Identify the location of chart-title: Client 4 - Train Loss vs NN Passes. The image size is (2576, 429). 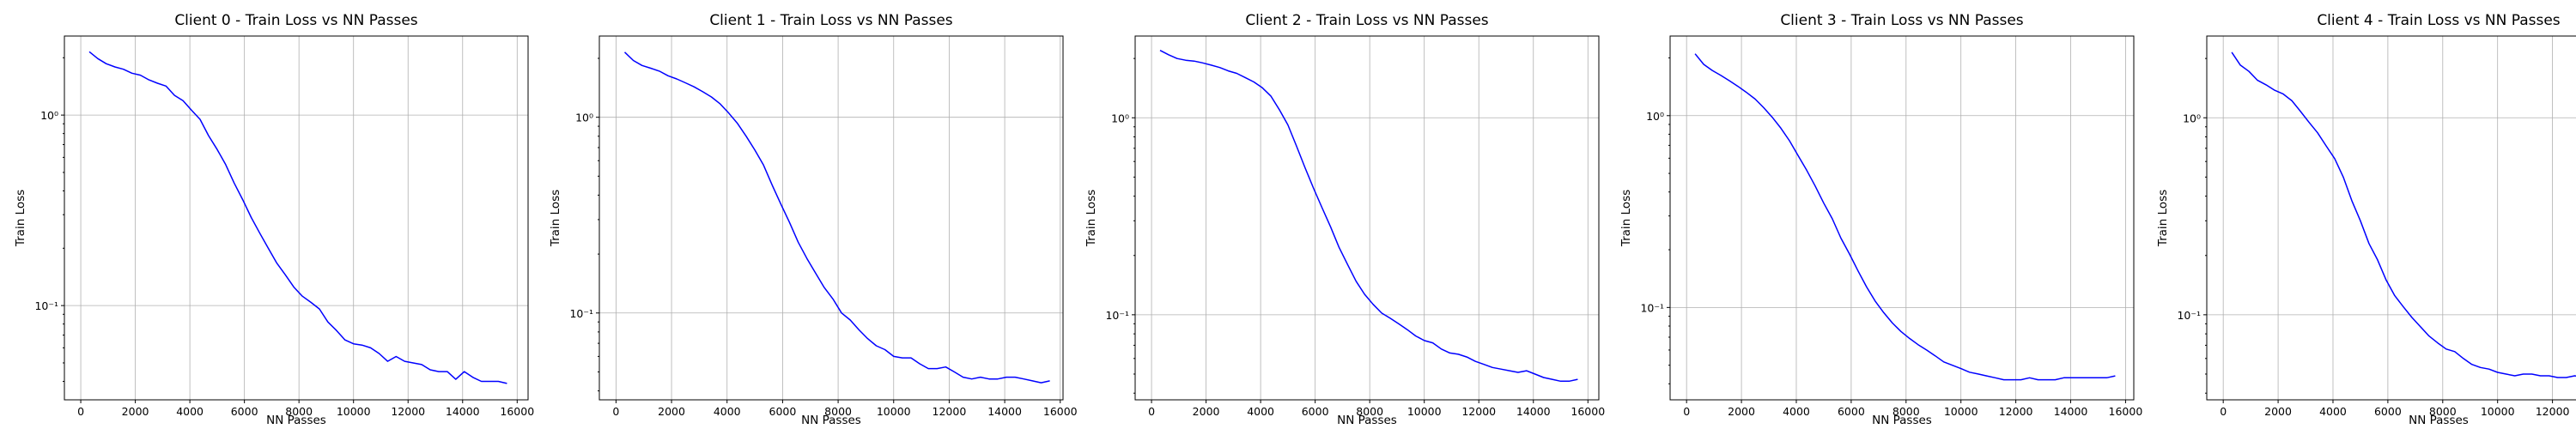
(2438, 21).